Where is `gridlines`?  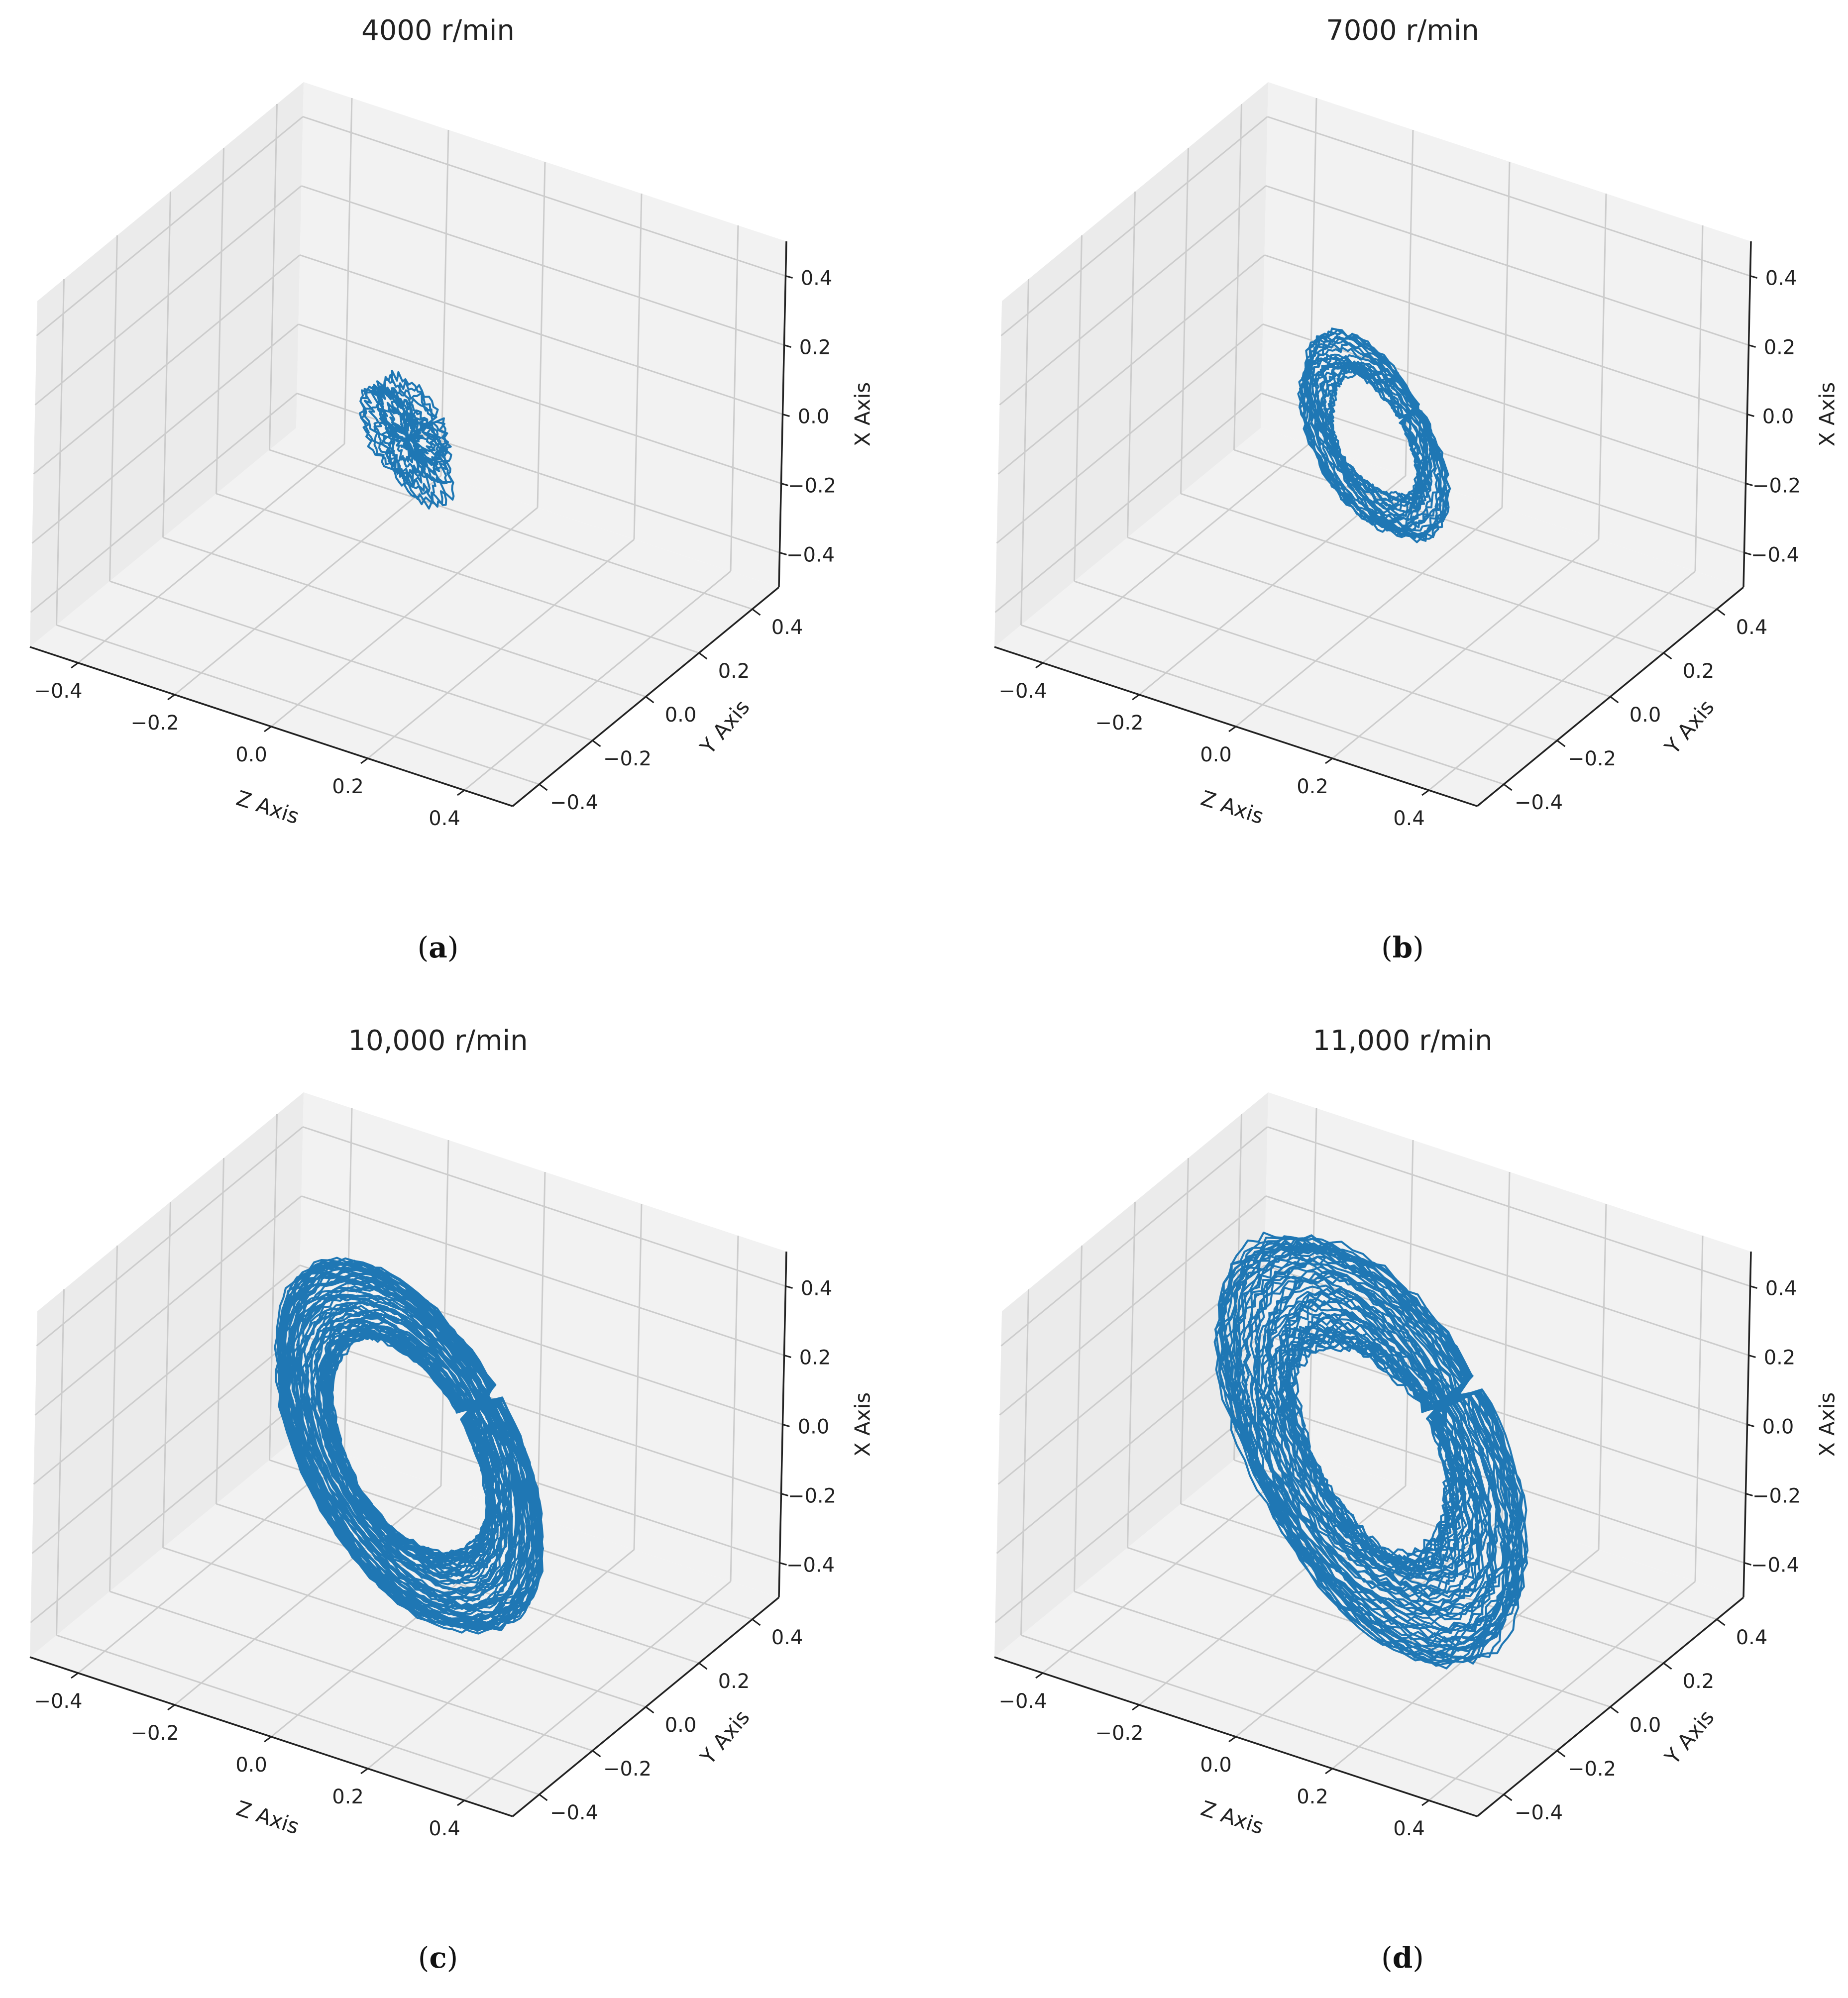 gridlines is located at coordinates (408, 445).